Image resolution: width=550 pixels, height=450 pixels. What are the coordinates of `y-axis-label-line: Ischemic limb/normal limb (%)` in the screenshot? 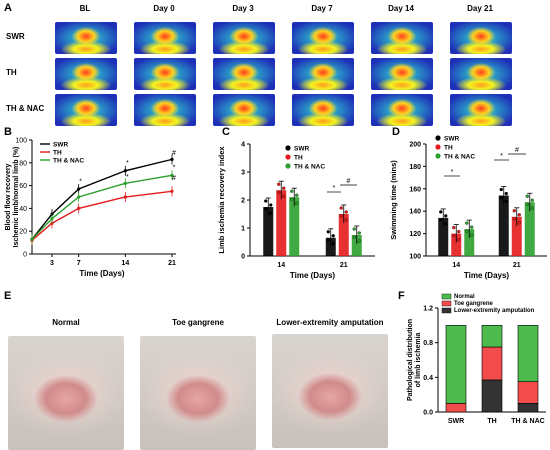 It's located at (16, 197).